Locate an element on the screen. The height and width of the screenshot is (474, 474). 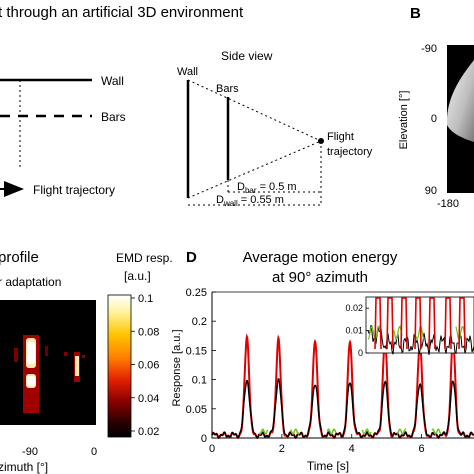
panel-b-ytick-bottom: 90 is located at coordinates (431, 191).